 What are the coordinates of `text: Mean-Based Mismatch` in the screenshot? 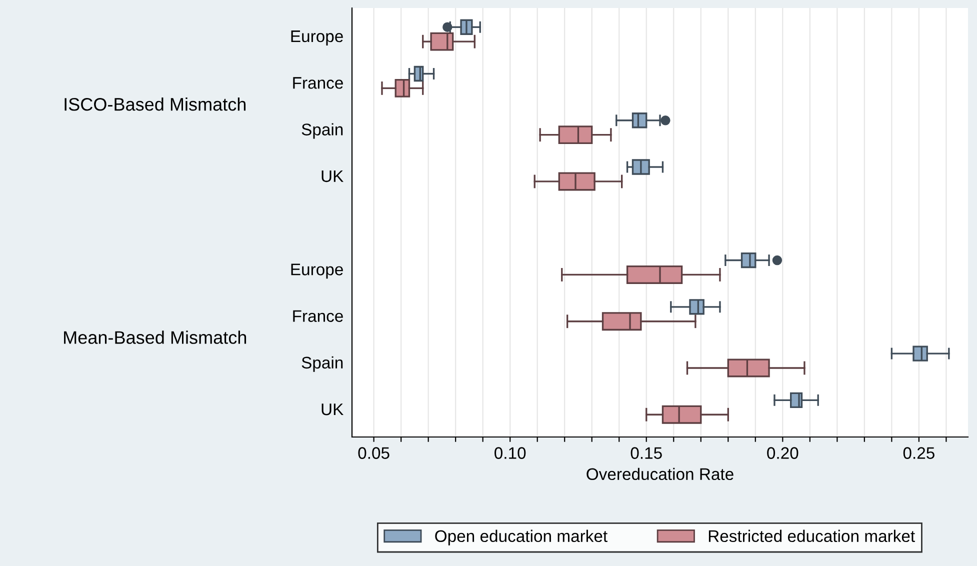 It's located at (155, 337).